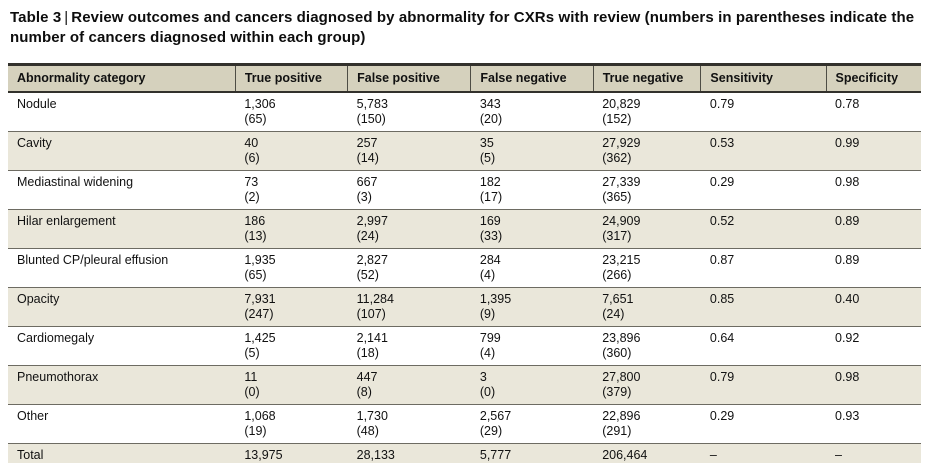 The image size is (929, 463). I want to click on cell-value: 1,935, so click(260, 259).